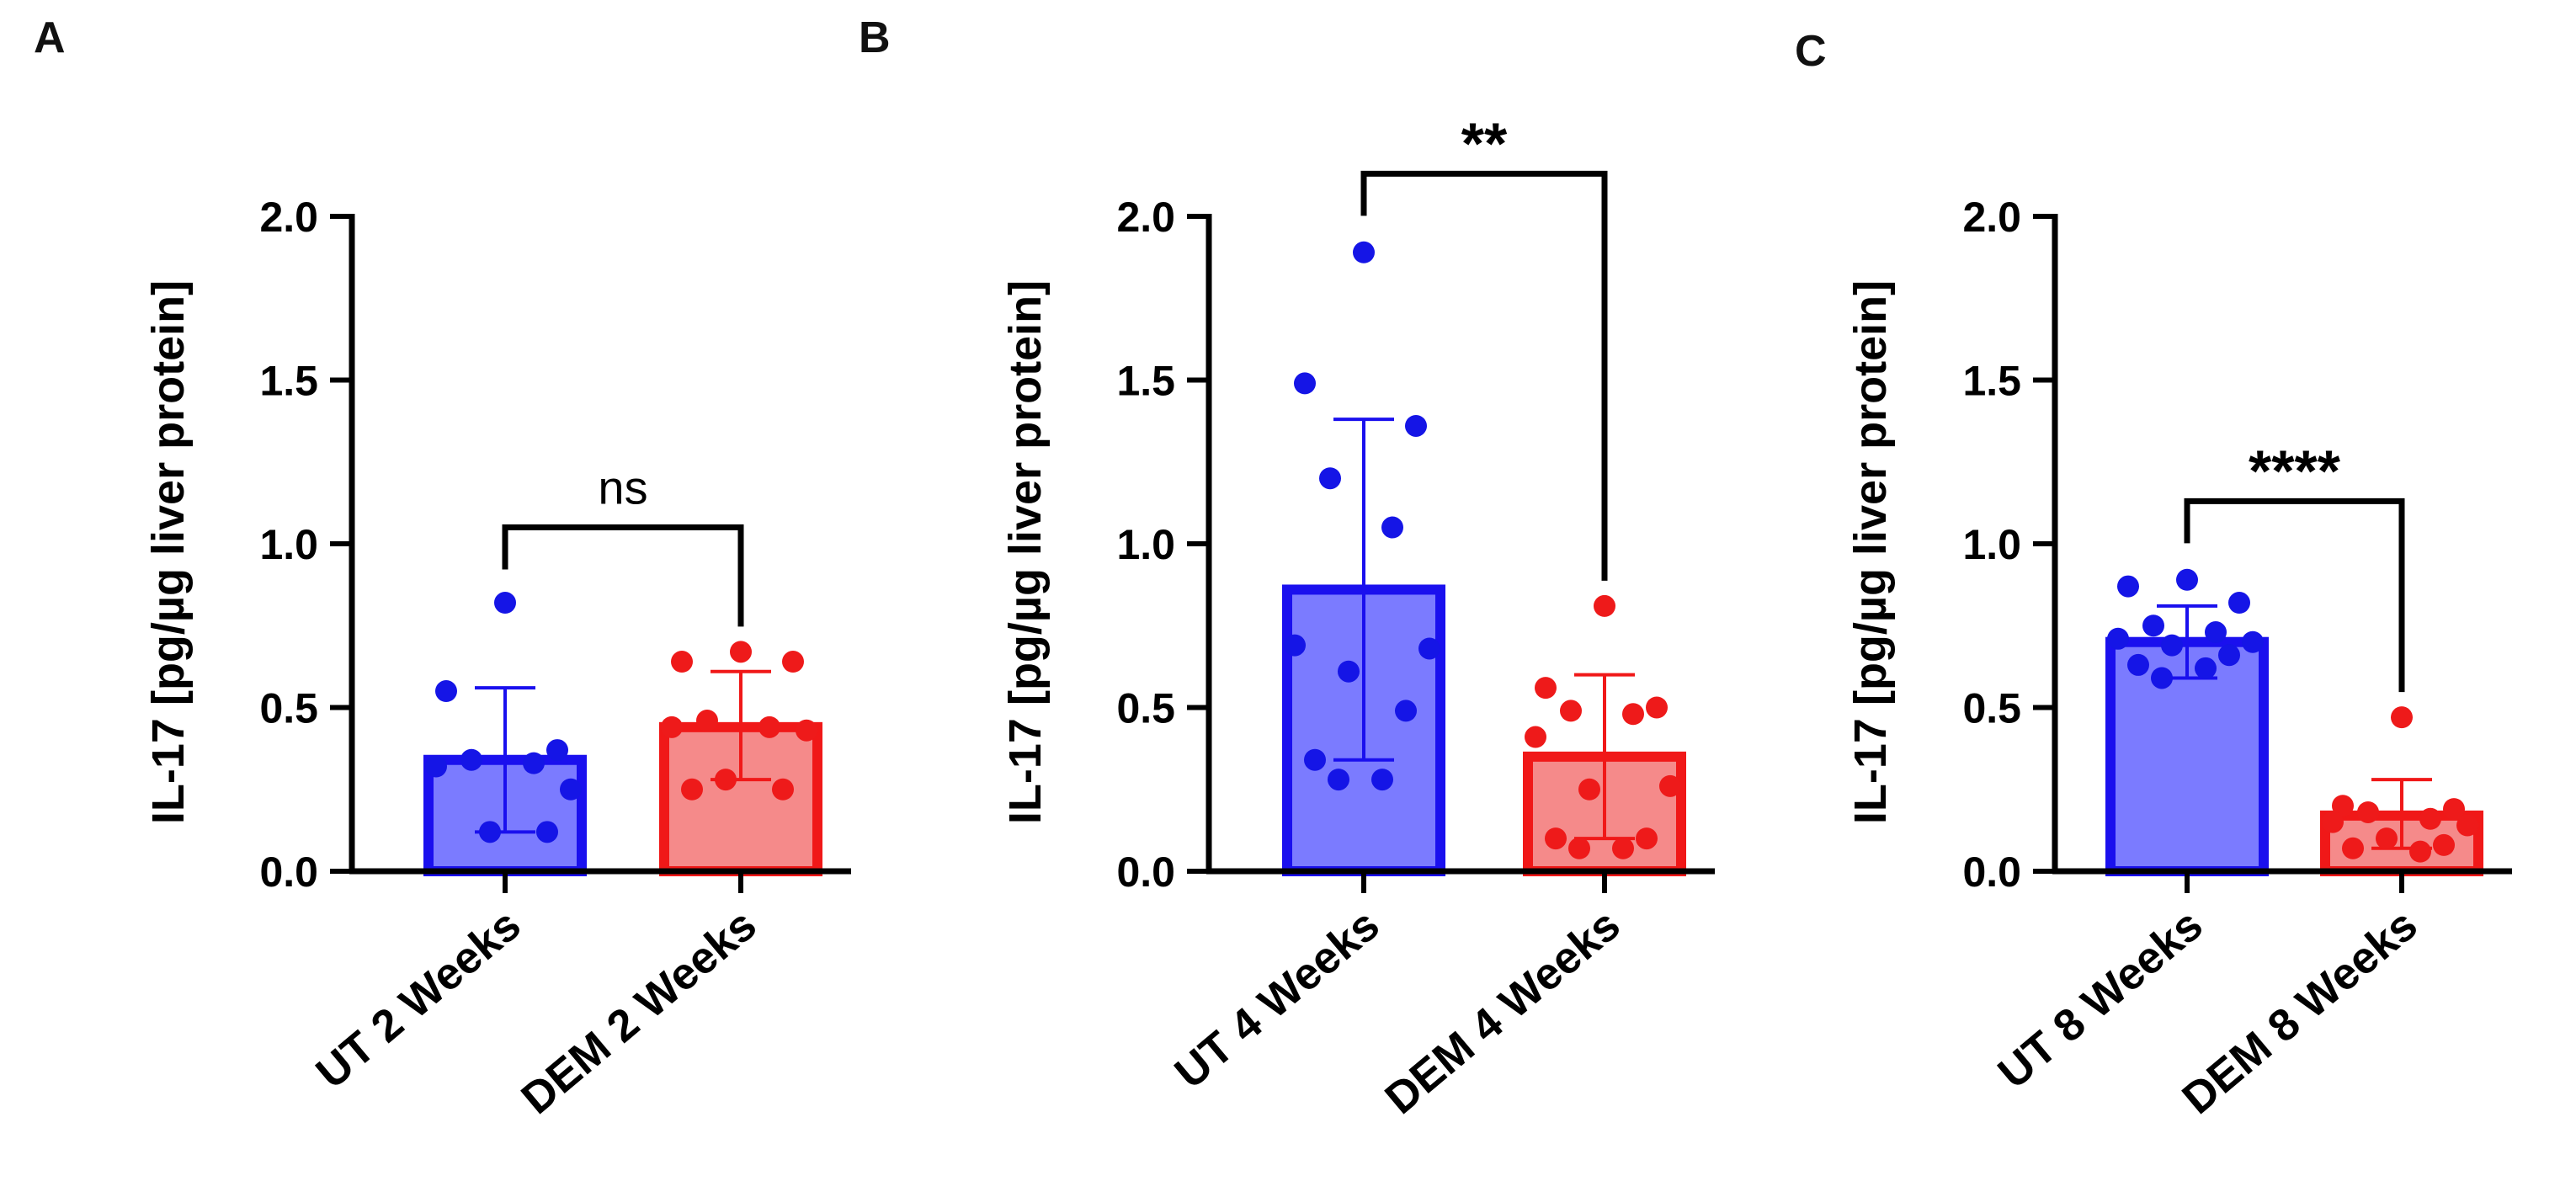 The height and width of the screenshot is (1197, 2576). I want to click on panel-b-significance-label: **, so click(1485, 143).